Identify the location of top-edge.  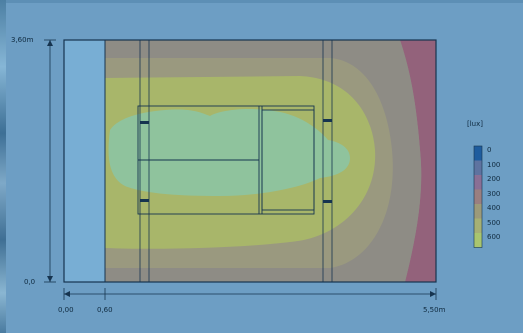
(261, 1).